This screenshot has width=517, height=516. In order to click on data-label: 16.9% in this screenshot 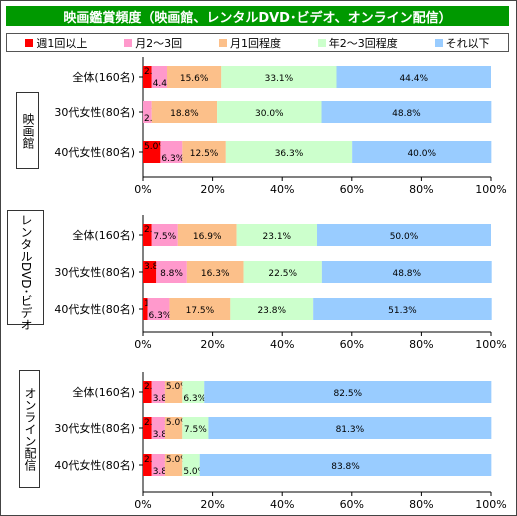, I will do `click(207, 237)`.